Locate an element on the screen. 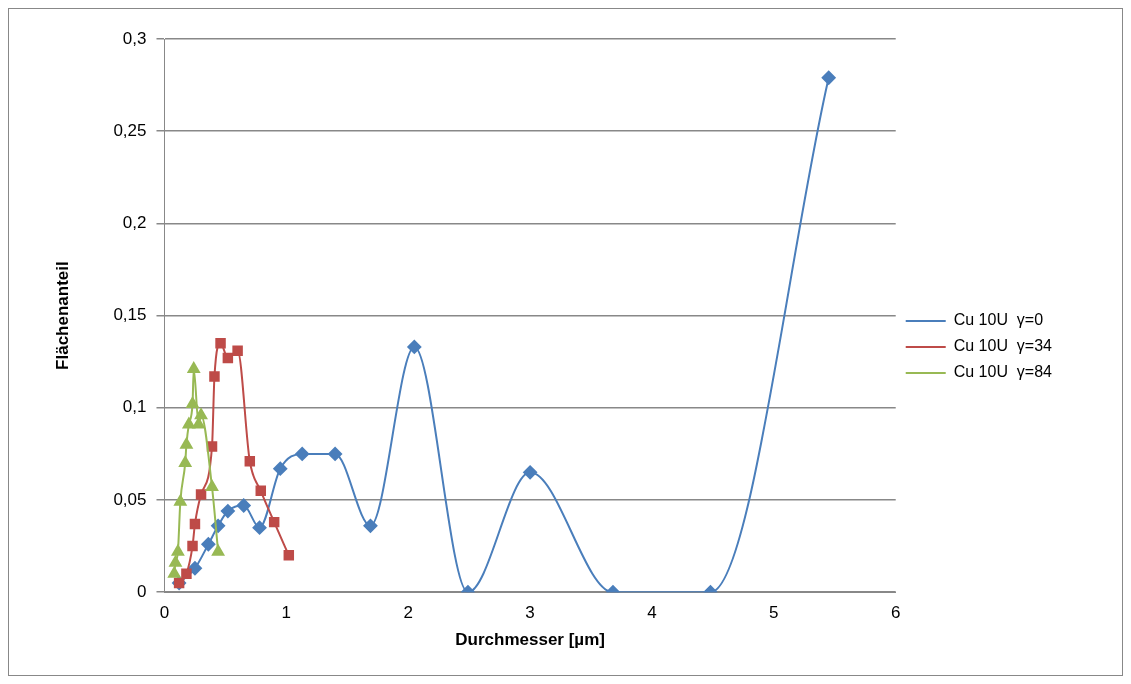 This screenshot has height=684, width=1131. y-tick-label: 0,25 is located at coordinates (130, 130).